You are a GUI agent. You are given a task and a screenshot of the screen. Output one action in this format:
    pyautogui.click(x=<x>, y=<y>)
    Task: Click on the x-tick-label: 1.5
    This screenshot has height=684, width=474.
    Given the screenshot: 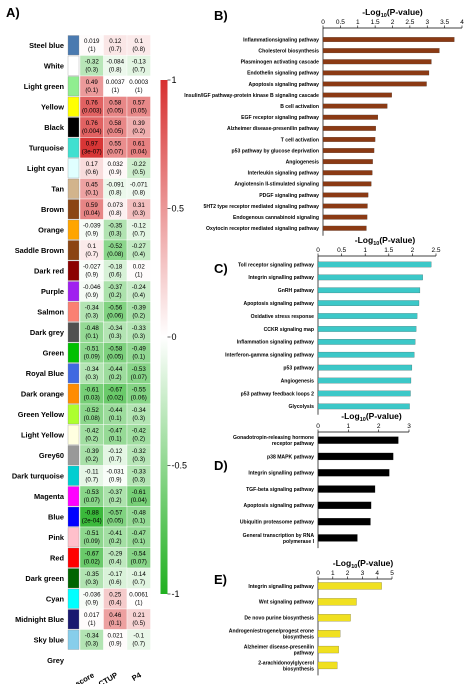 What is the action you would take?
    pyautogui.click(x=388, y=250)
    